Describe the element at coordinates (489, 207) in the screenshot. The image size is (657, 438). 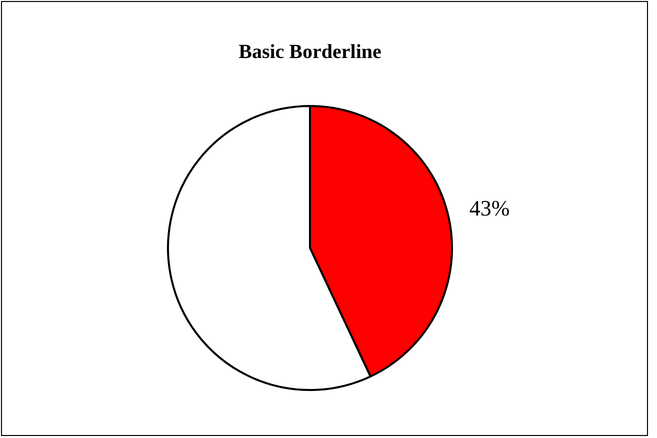
I see `data-label: 43%` at that location.